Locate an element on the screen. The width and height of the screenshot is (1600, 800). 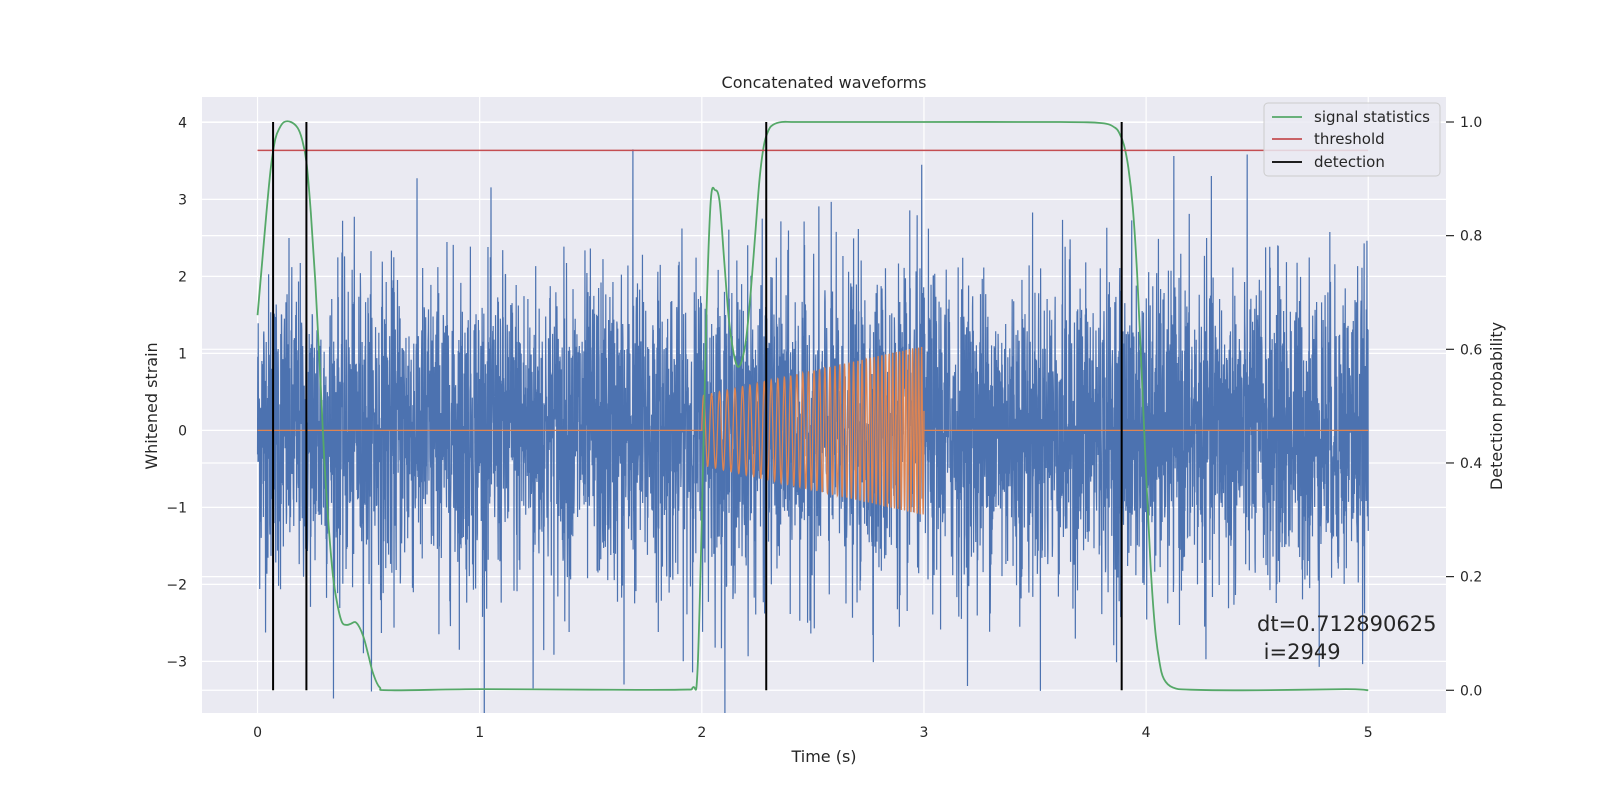
y-tick-label-left: 1 is located at coordinates (182, 354).